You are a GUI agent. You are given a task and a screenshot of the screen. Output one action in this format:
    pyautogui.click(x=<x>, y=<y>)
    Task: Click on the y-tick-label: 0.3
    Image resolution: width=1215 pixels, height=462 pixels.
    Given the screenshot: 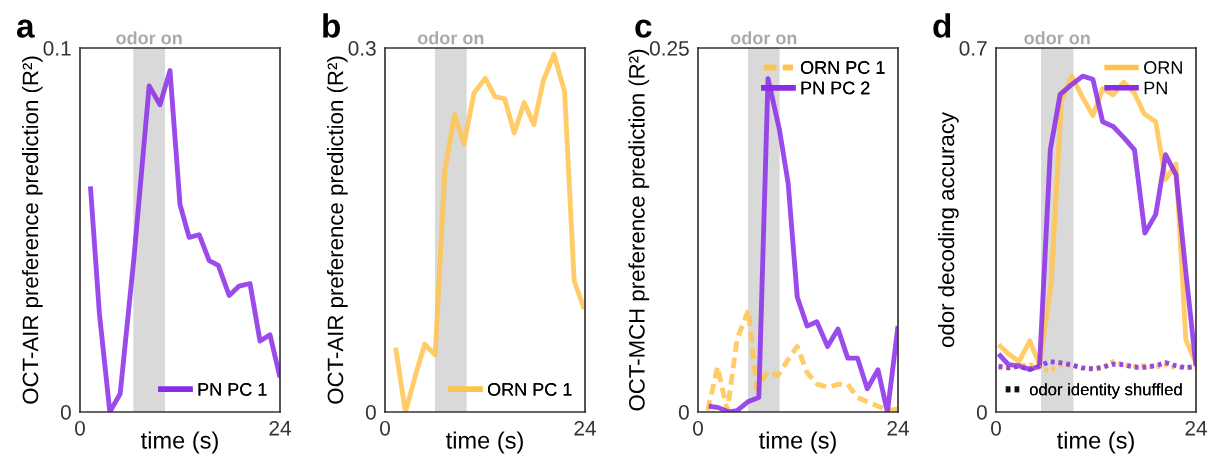 What is the action you would take?
    pyautogui.click(x=362, y=48)
    